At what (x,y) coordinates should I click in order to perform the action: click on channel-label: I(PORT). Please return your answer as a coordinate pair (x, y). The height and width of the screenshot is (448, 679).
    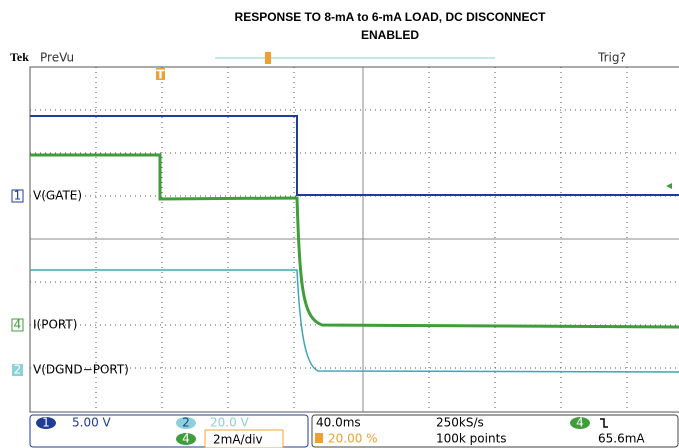
    Looking at the image, I should click on (55, 325).